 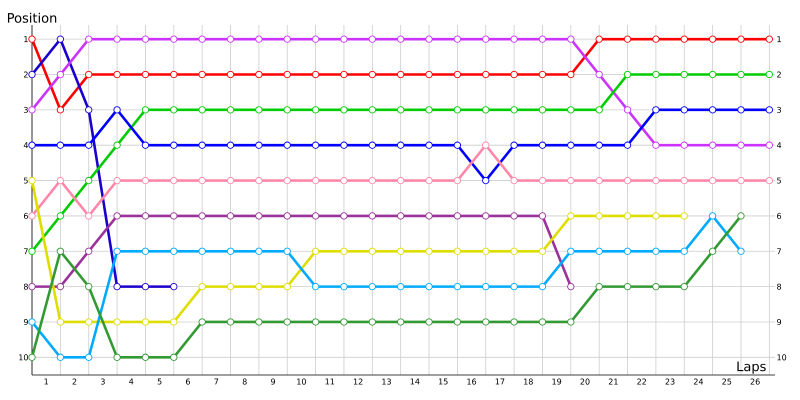 I want to click on x-tick-label: 17, so click(x=500, y=381).